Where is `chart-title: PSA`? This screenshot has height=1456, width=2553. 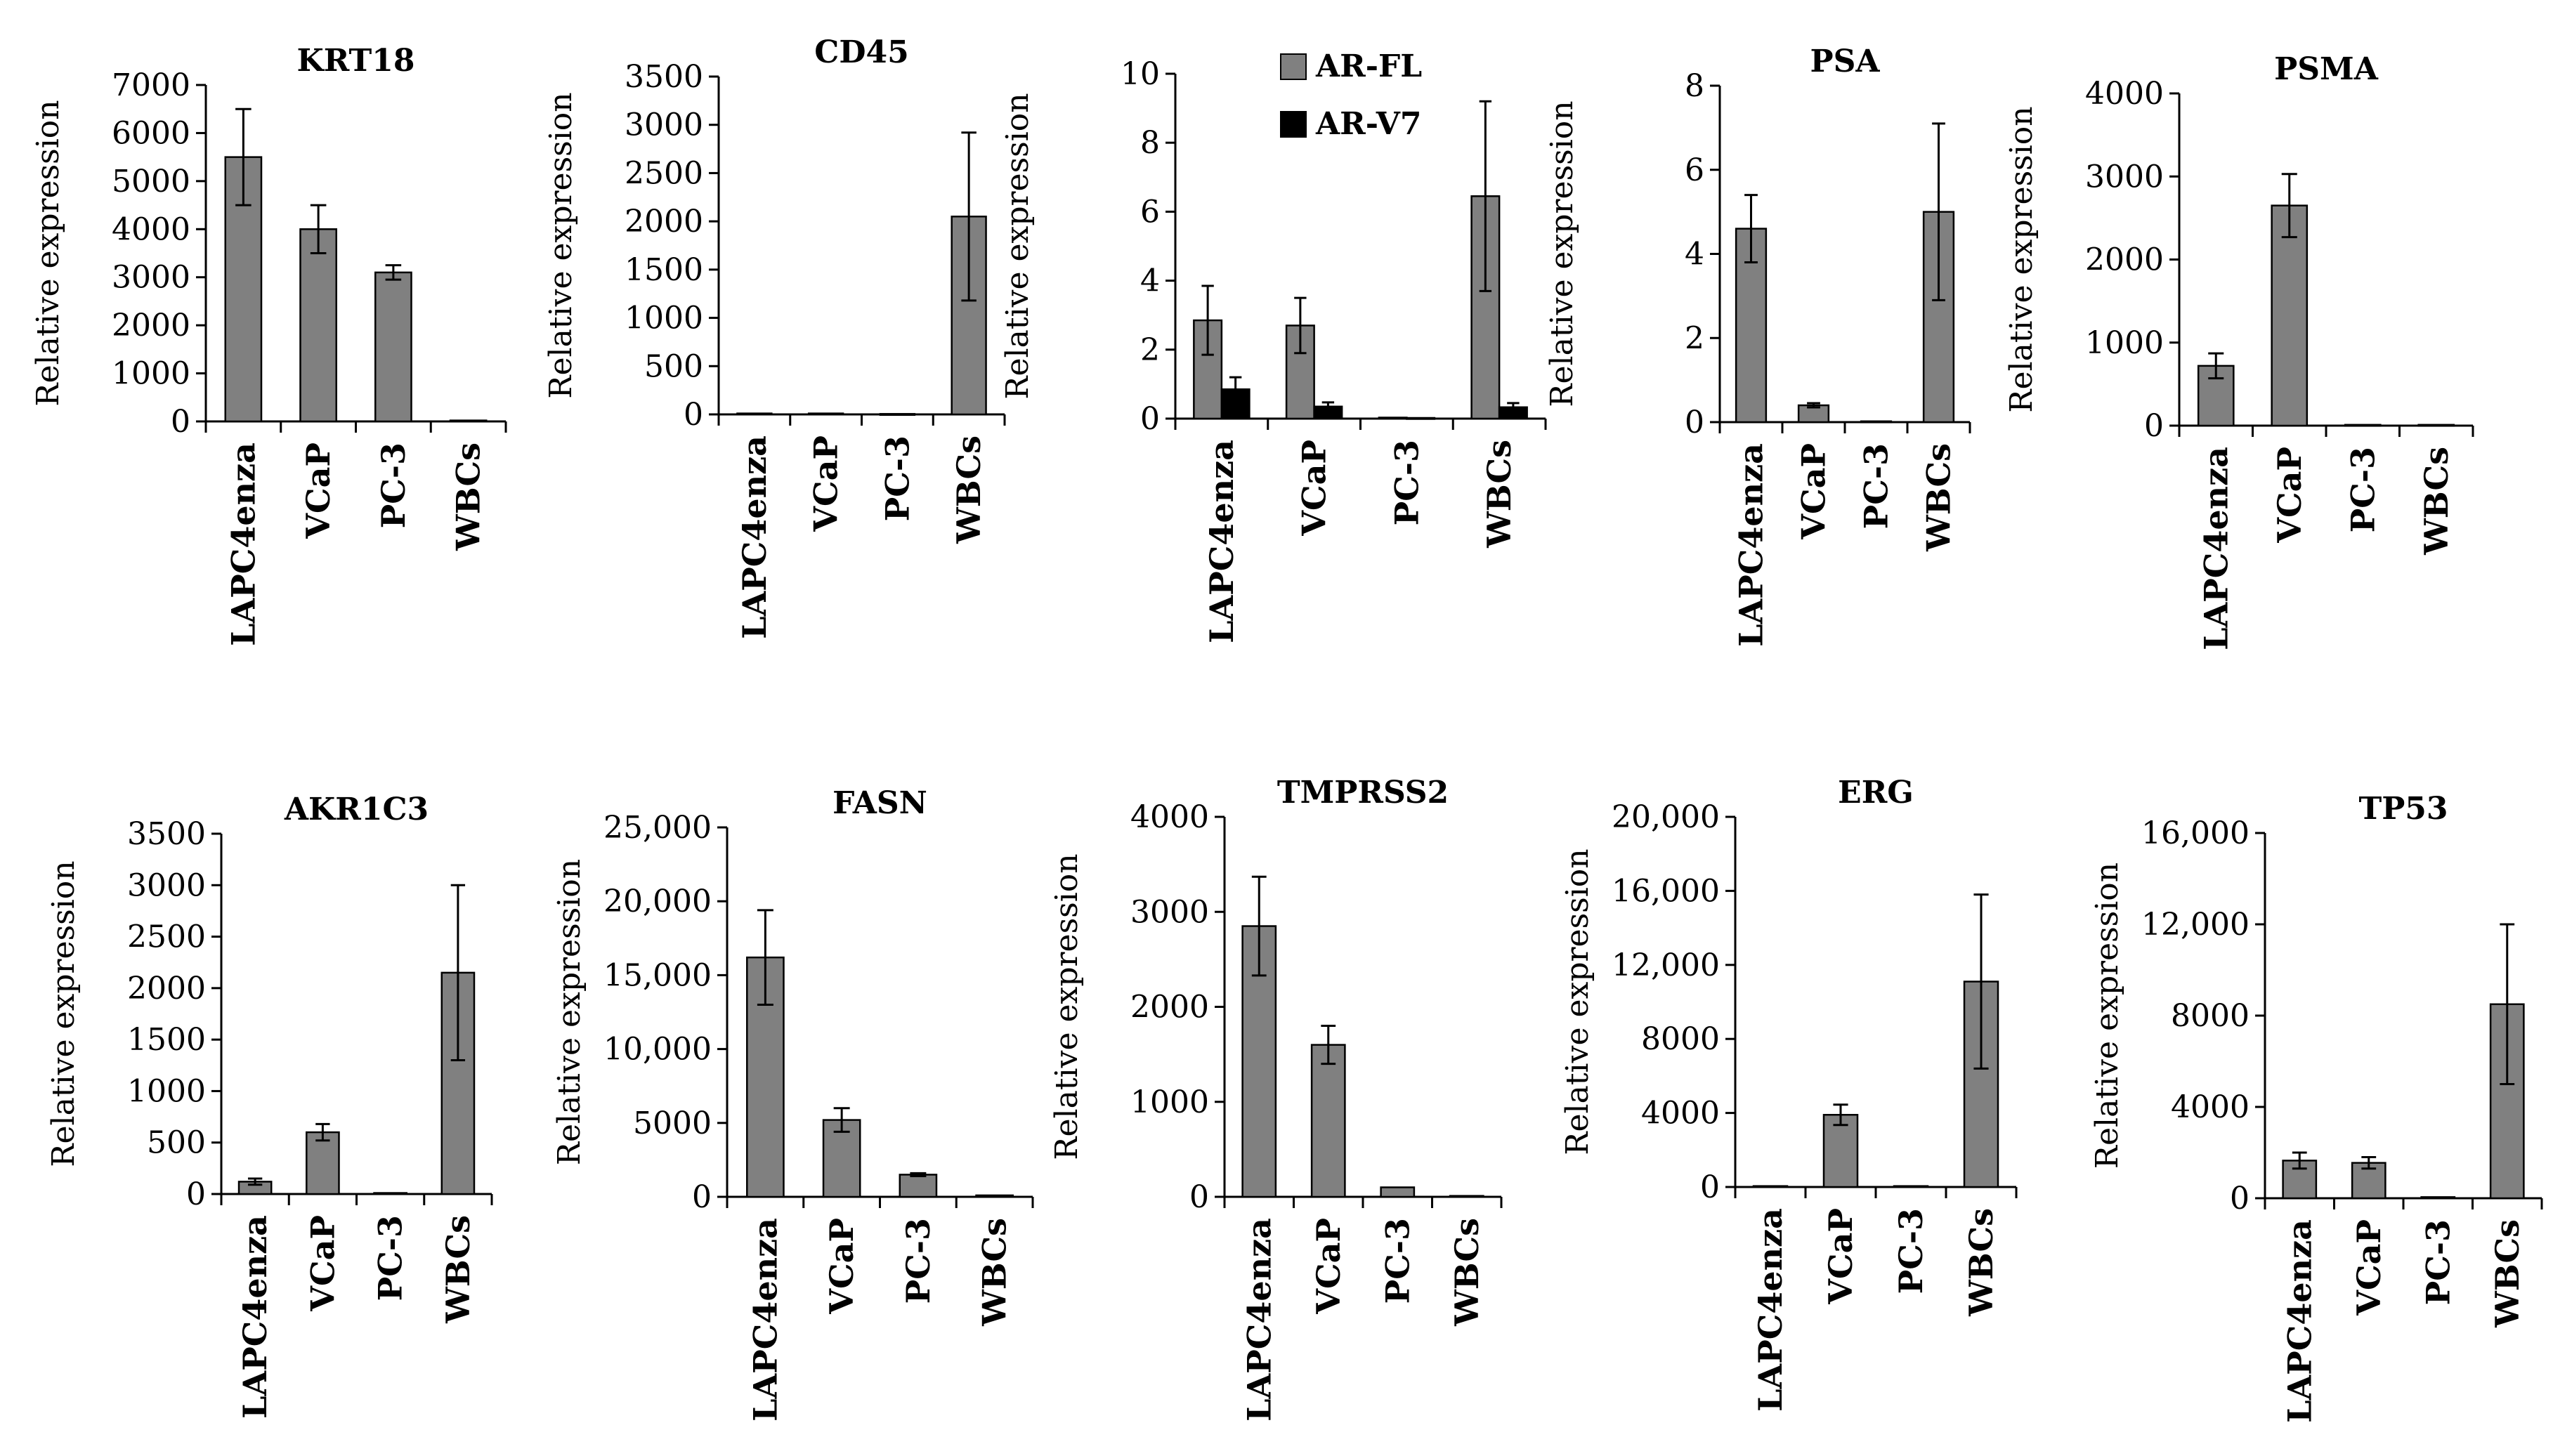
chart-title: PSA is located at coordinates (1845, 61).